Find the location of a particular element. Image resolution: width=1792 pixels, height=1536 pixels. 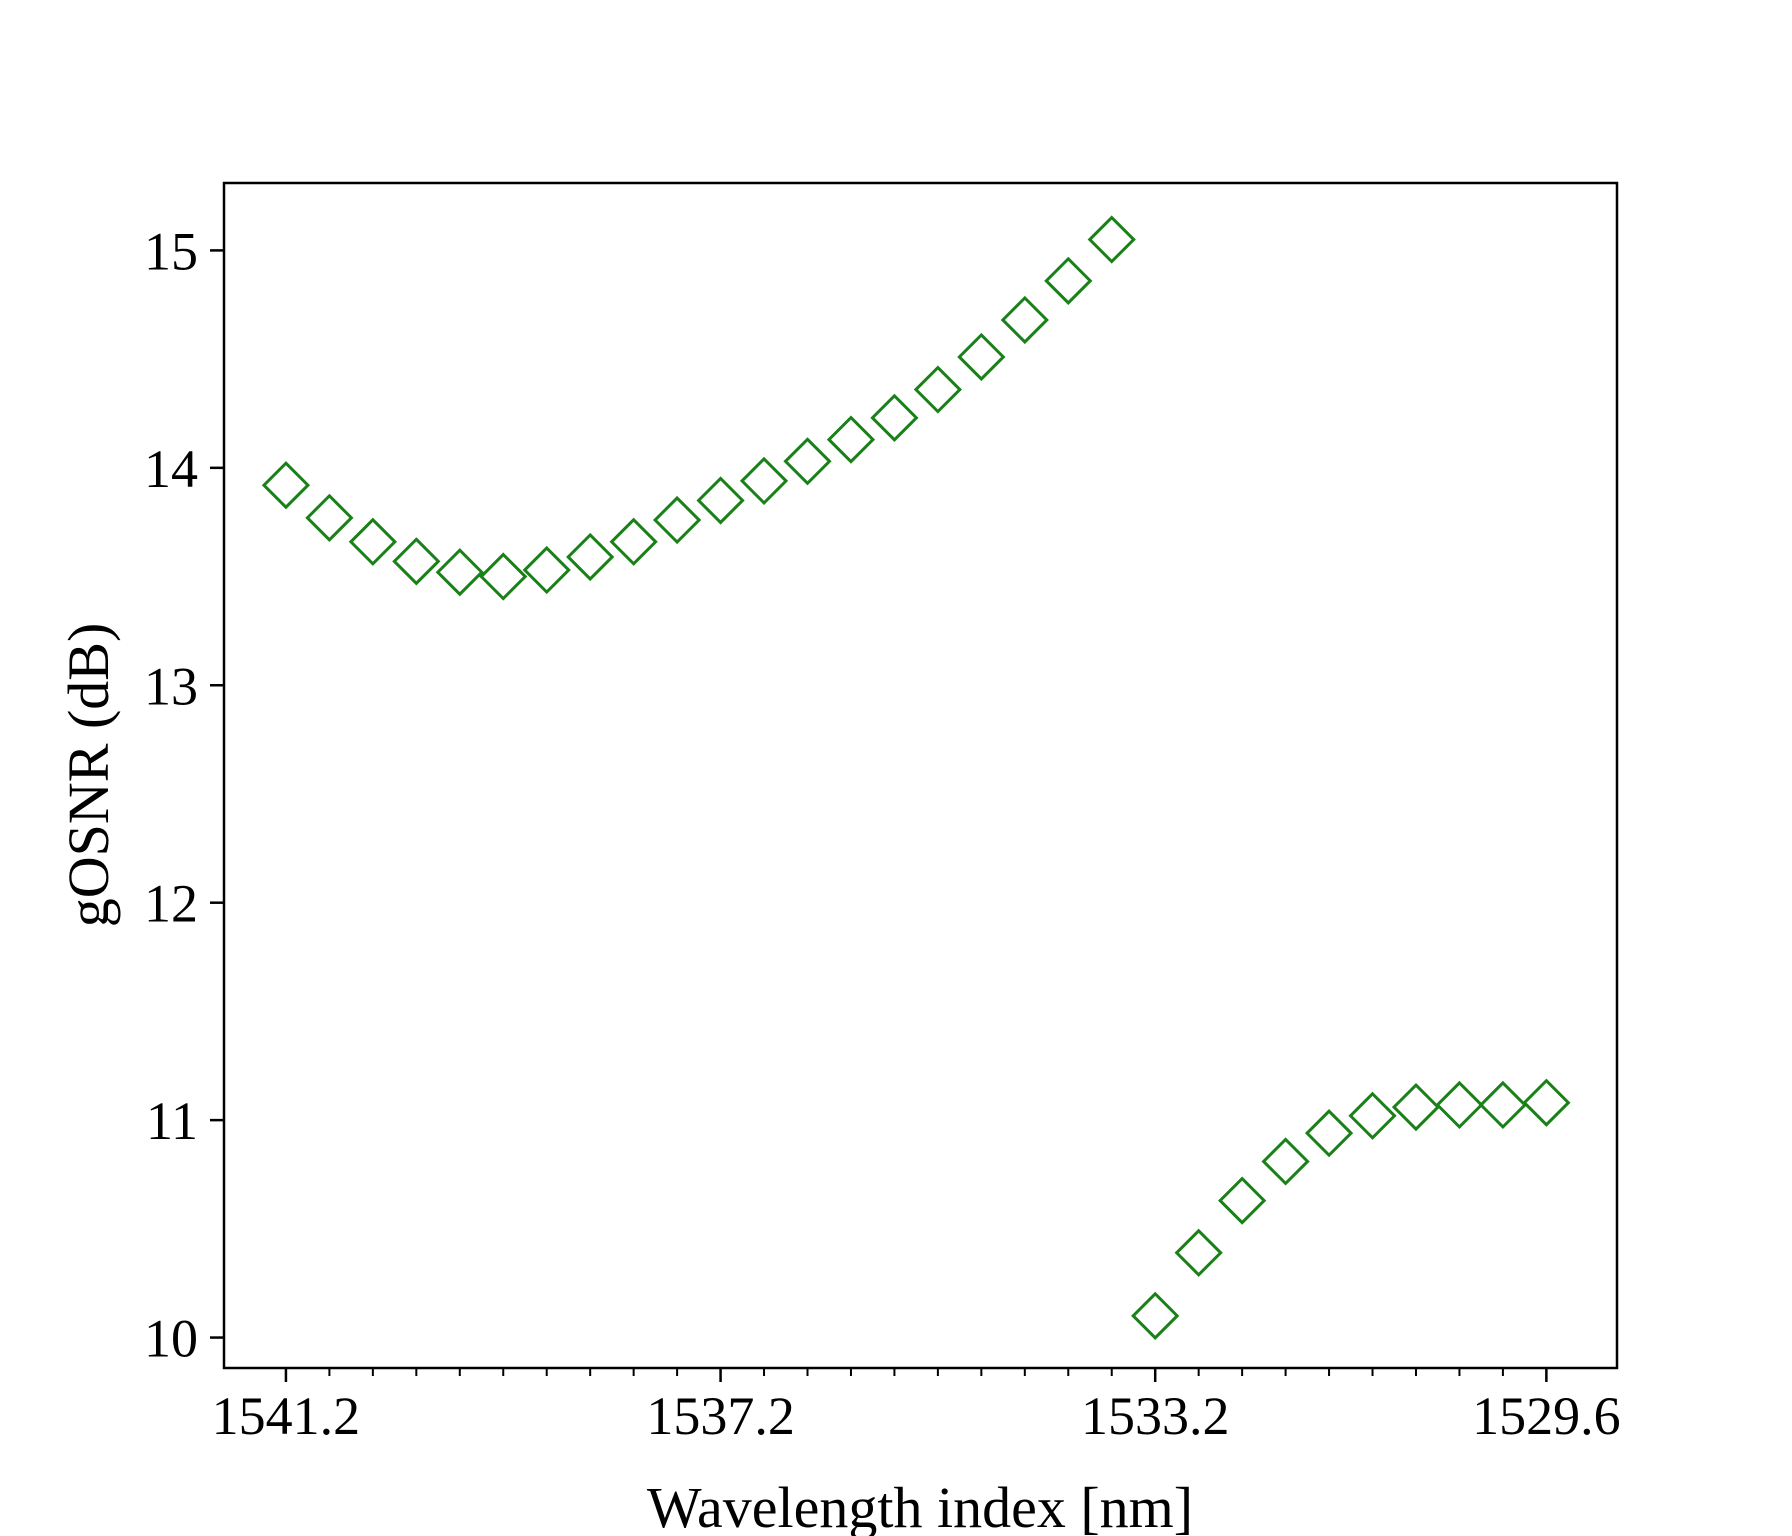

y-tick-label: 11 is located at coordinates (172, 1121).